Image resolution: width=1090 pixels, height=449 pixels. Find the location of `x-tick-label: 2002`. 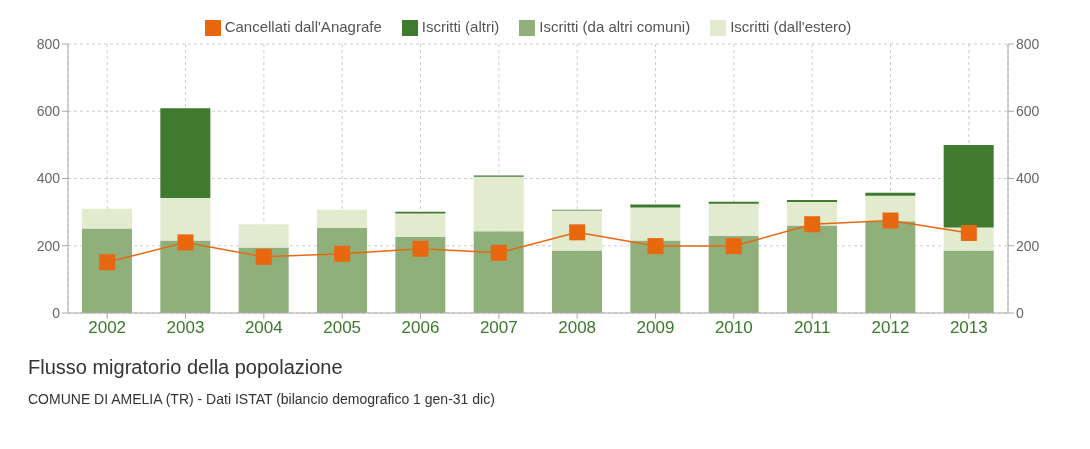

x-tick-label: 2002 is located at coordinates (107, 328).